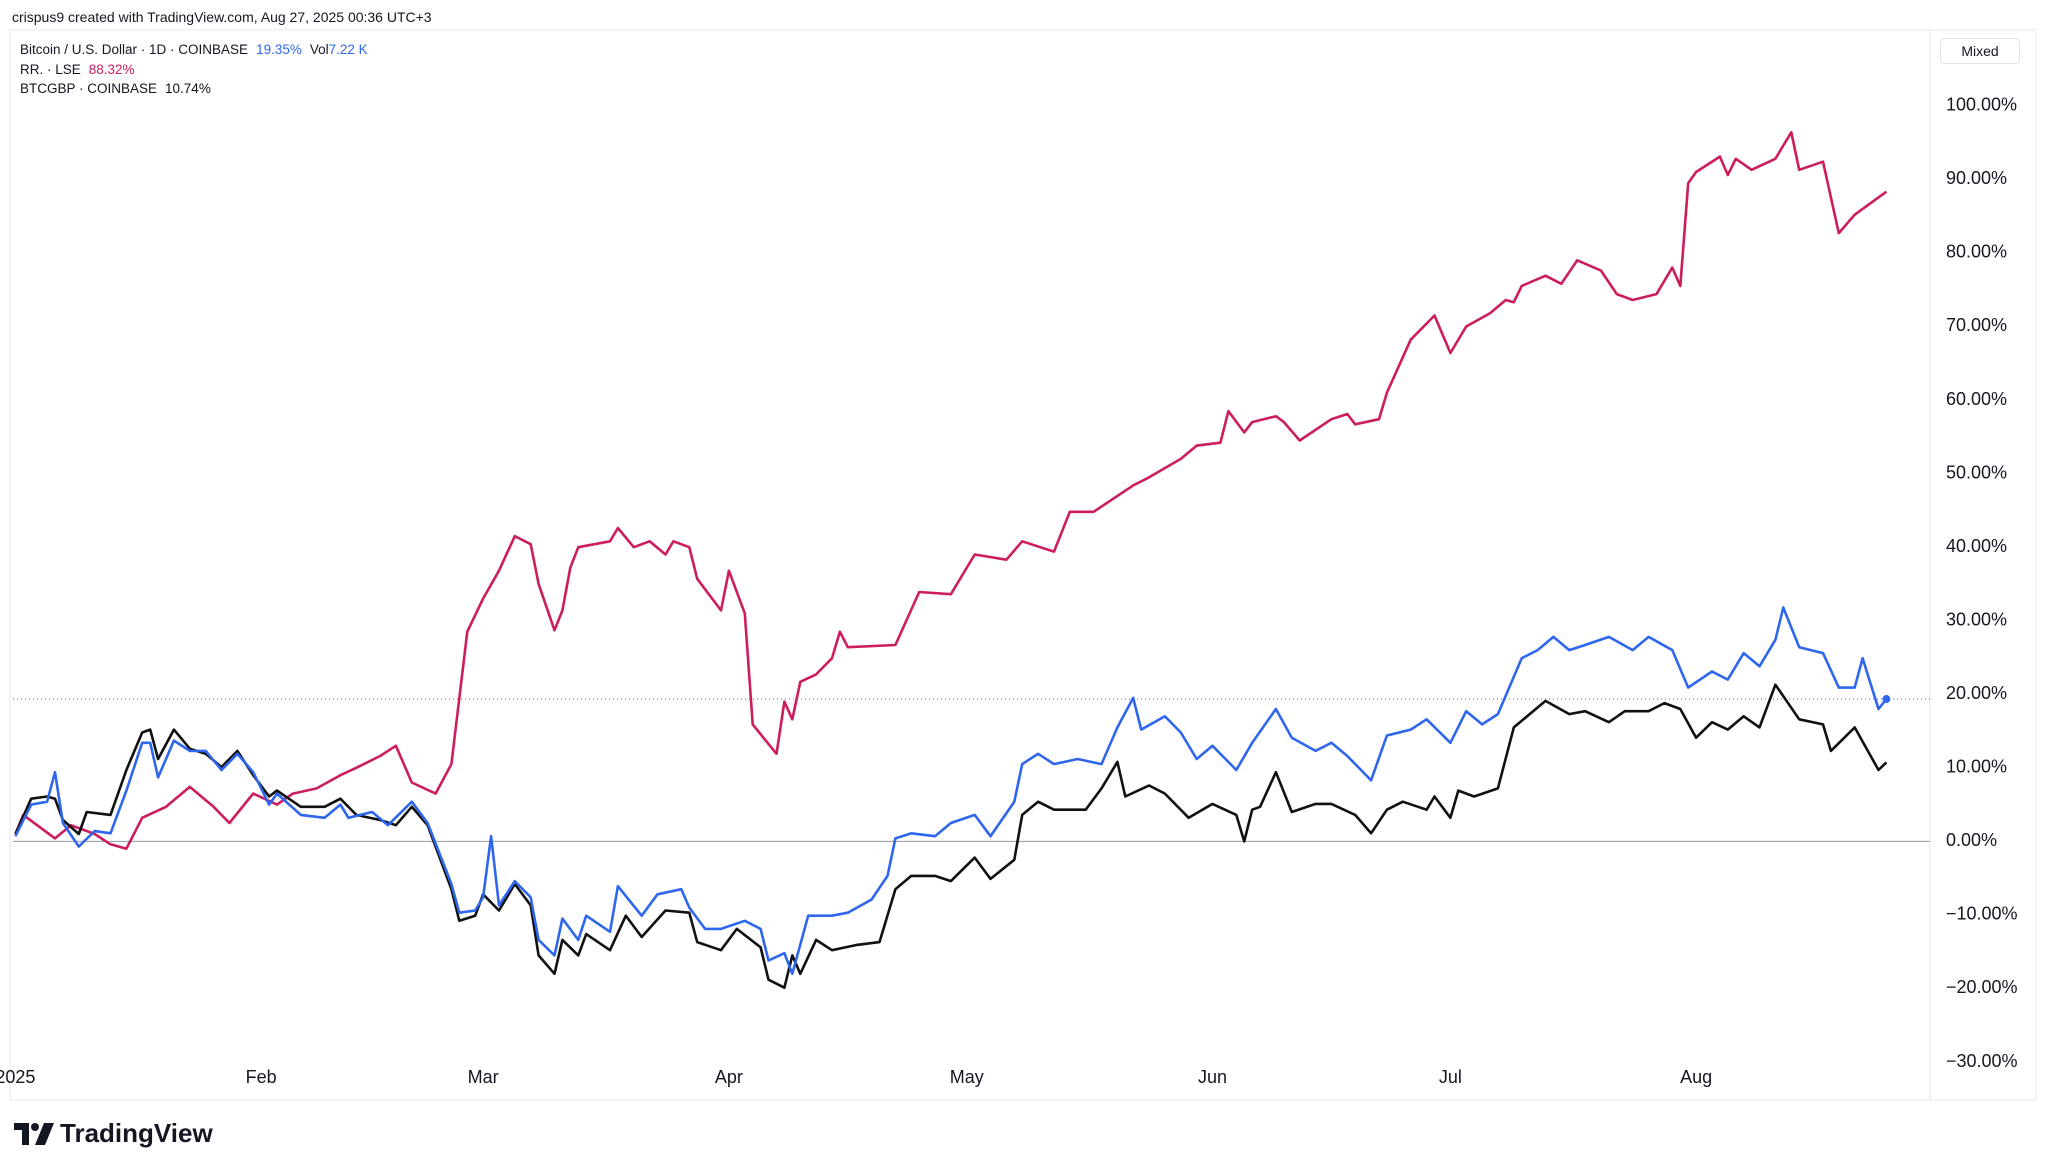  What do you see at coordinates (50, 69) in the screenshot?
I see `legend-name: RR. · LSE` at bounding box center [50, 69].